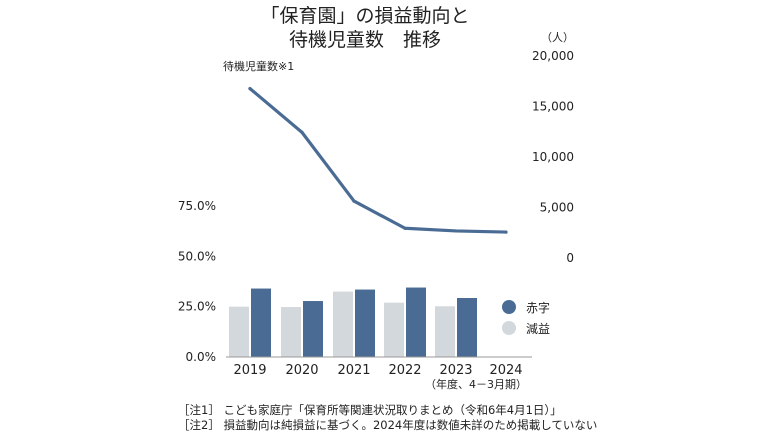  Describe the element at coordinates (538, 328) in the screenshot. I see `legend-label-decline: 減益` at that location.